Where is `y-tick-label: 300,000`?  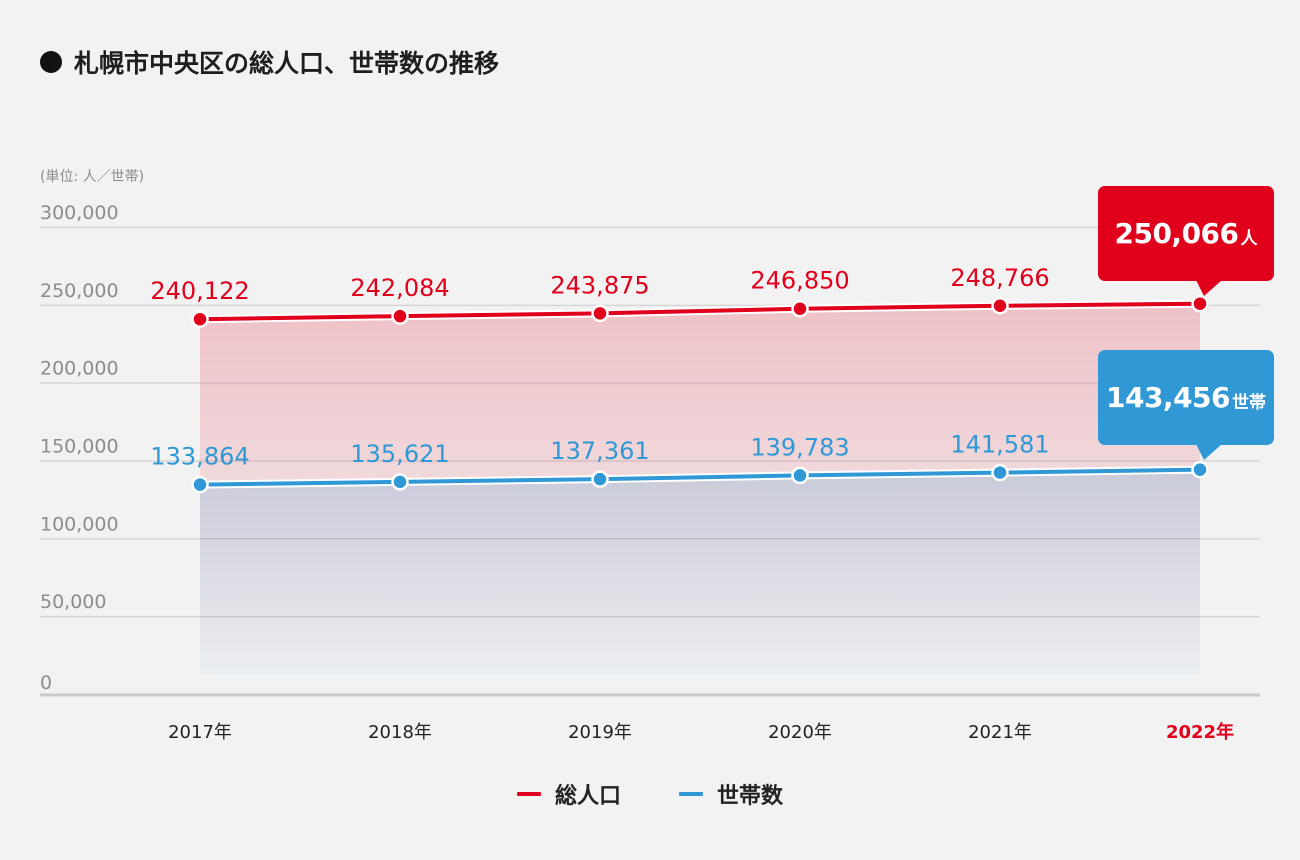 y-tick-label: 300,000 is located at coordinates (79, 213).